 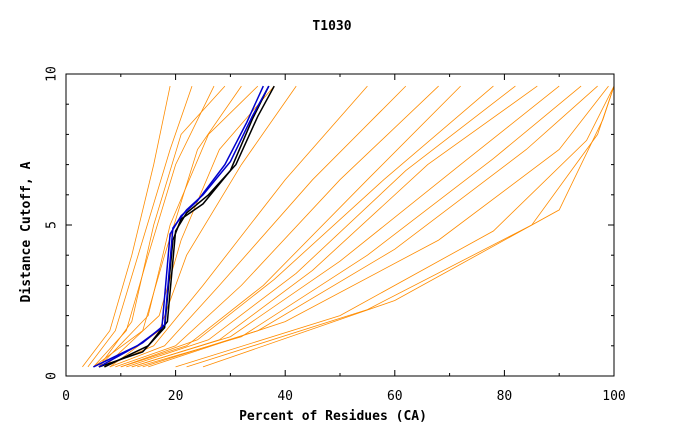 What do you see at coordinates (285, 396) in the screenshot?
I see `x-tick-label: 40` at bounding box center [285, 396].